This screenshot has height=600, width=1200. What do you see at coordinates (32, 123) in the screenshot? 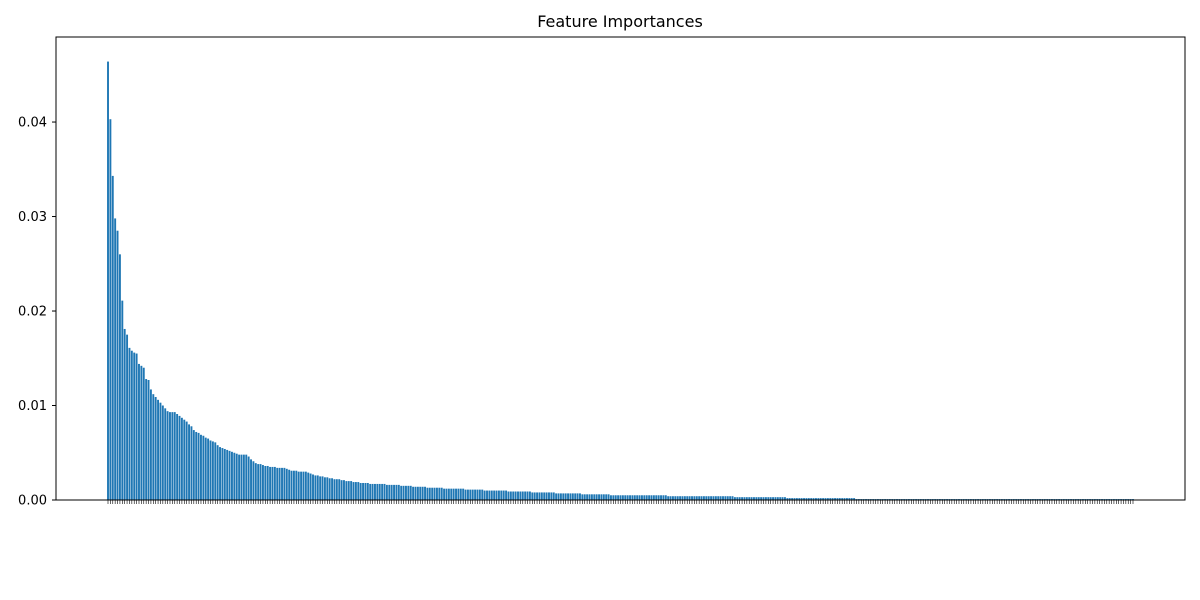
I see `y-tick-label: 0.04` at bounding box center [32, 123].